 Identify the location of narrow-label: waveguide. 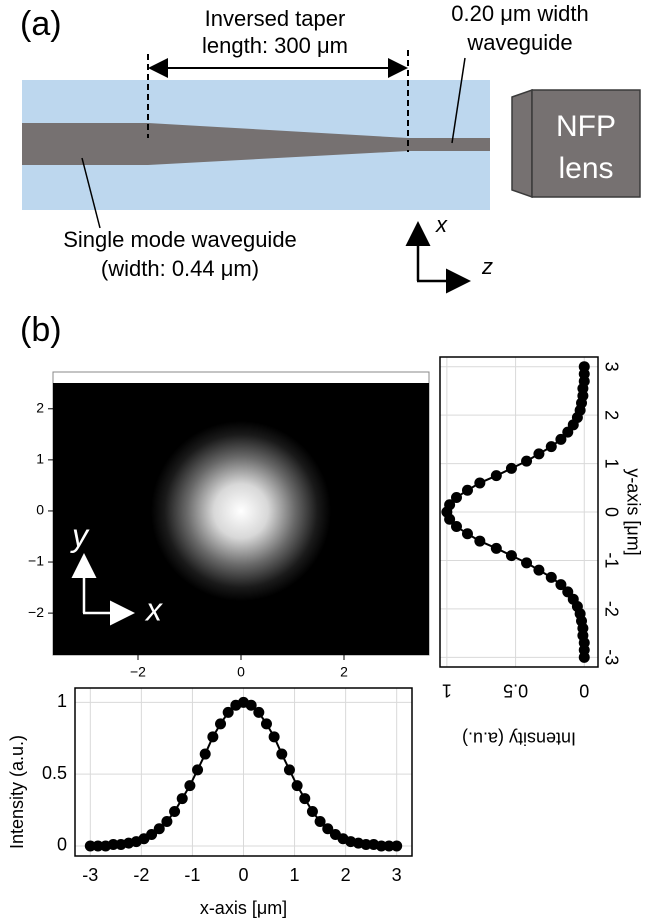
(519, 42).